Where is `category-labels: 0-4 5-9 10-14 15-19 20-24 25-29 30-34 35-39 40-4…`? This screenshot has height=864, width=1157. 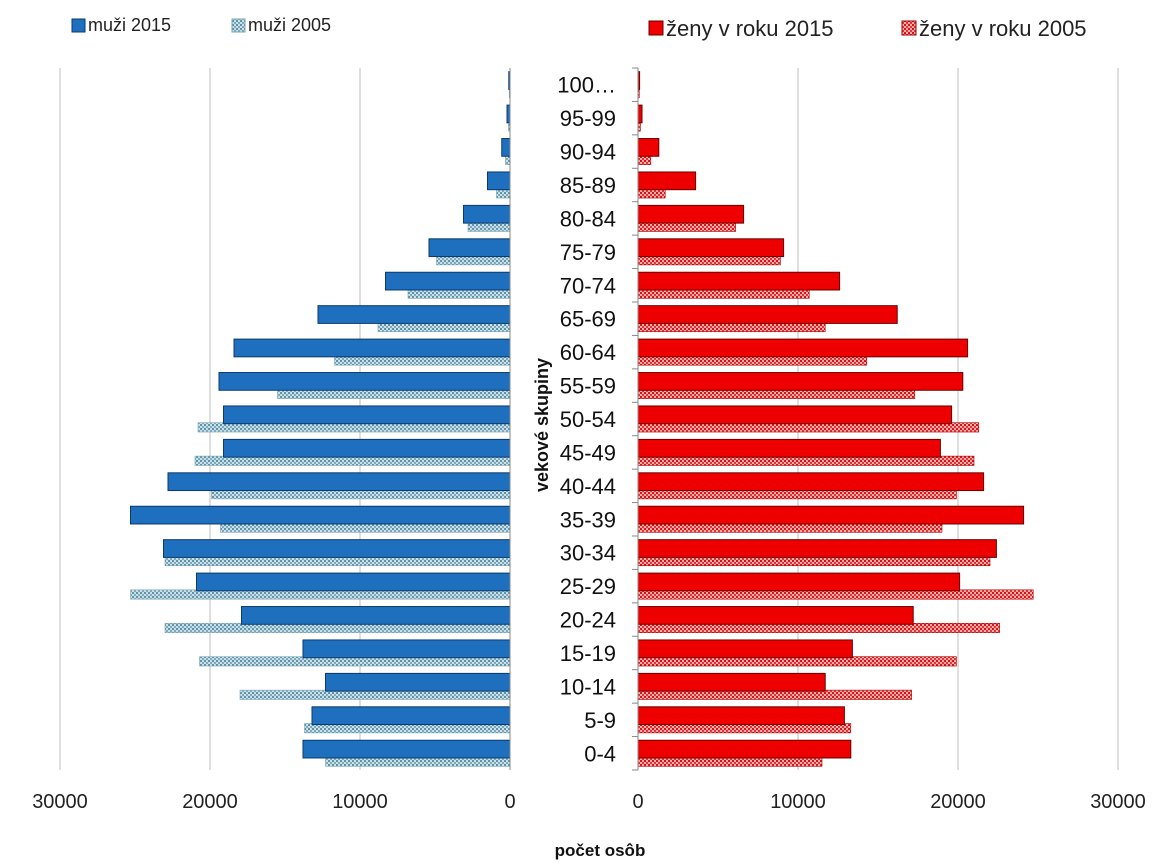 category-labels: 0-4 5-9 10-14 15-19 20-24 25-29 30-34 35-39 40-4… is located at coordinates (586, 420).